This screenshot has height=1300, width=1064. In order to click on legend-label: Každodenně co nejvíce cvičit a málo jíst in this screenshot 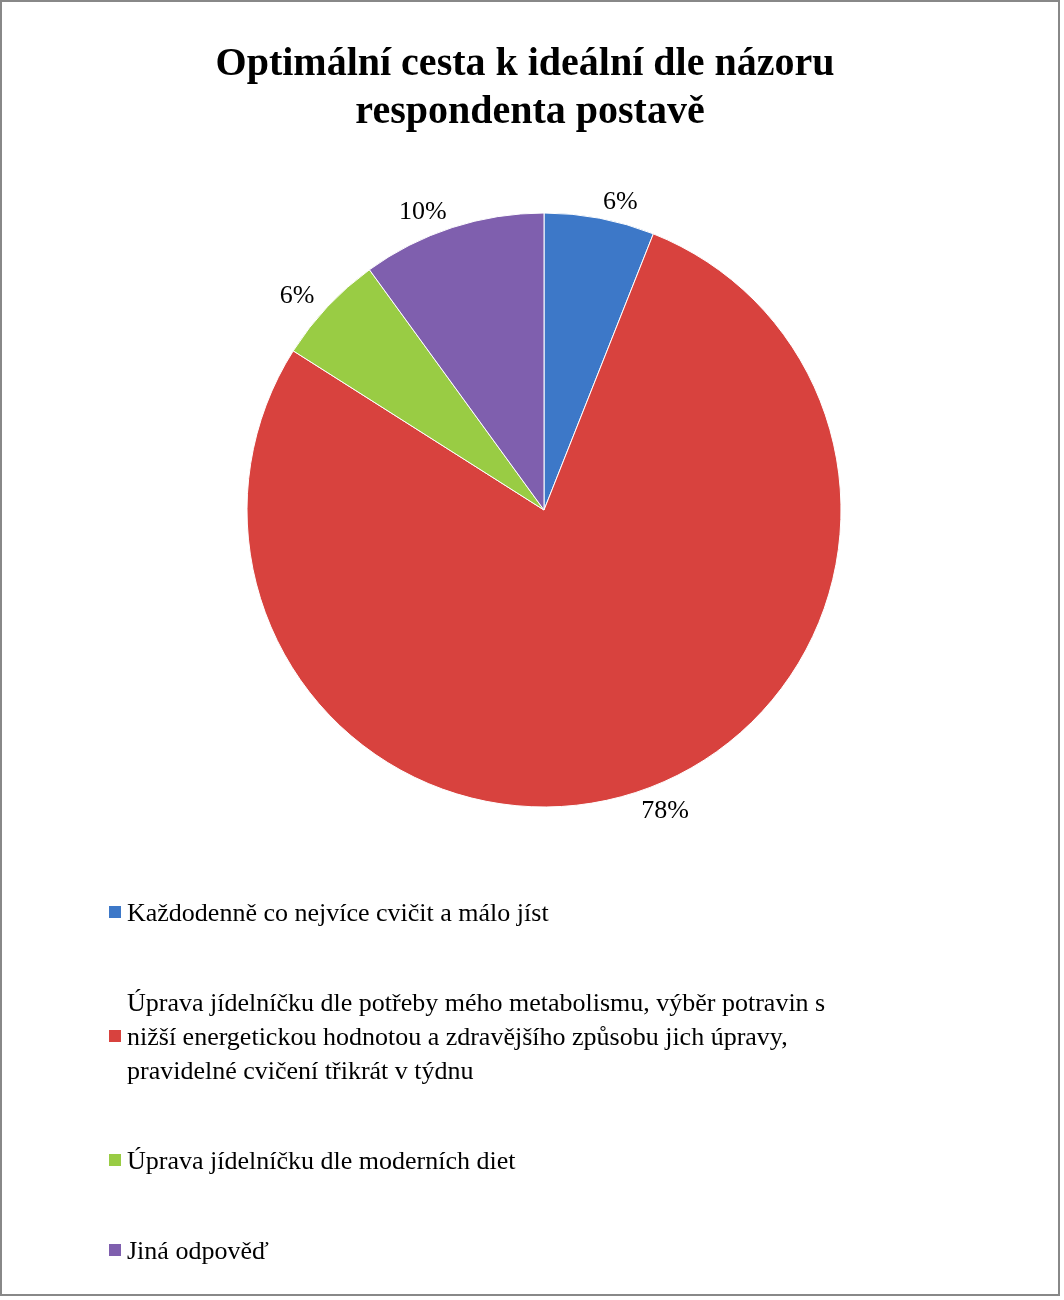, I will do `click(338, 912)`.